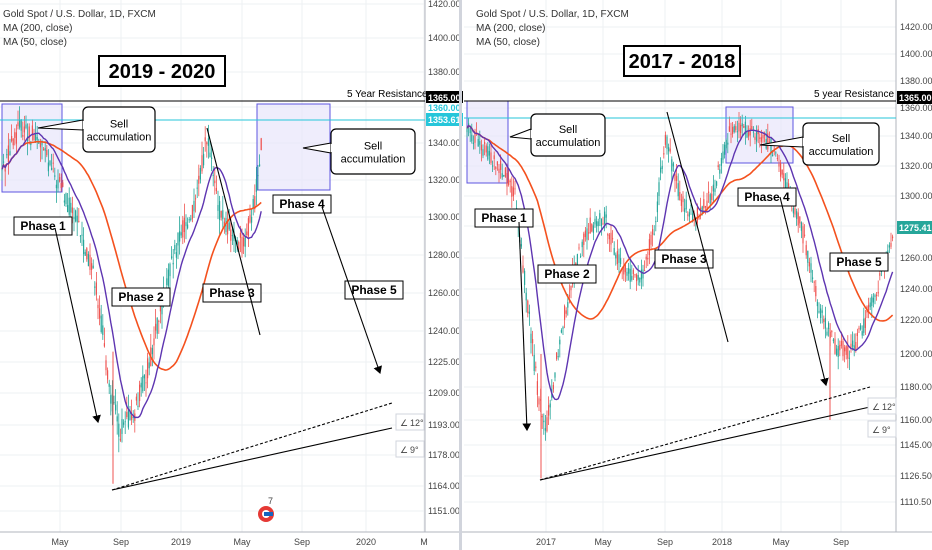 The height and width of the screenshot is (550, 932). What do you see at coordinates (374, 290) in the screenshot?
I see `phase-label: Phase 5` at bounding box center [374, 290].